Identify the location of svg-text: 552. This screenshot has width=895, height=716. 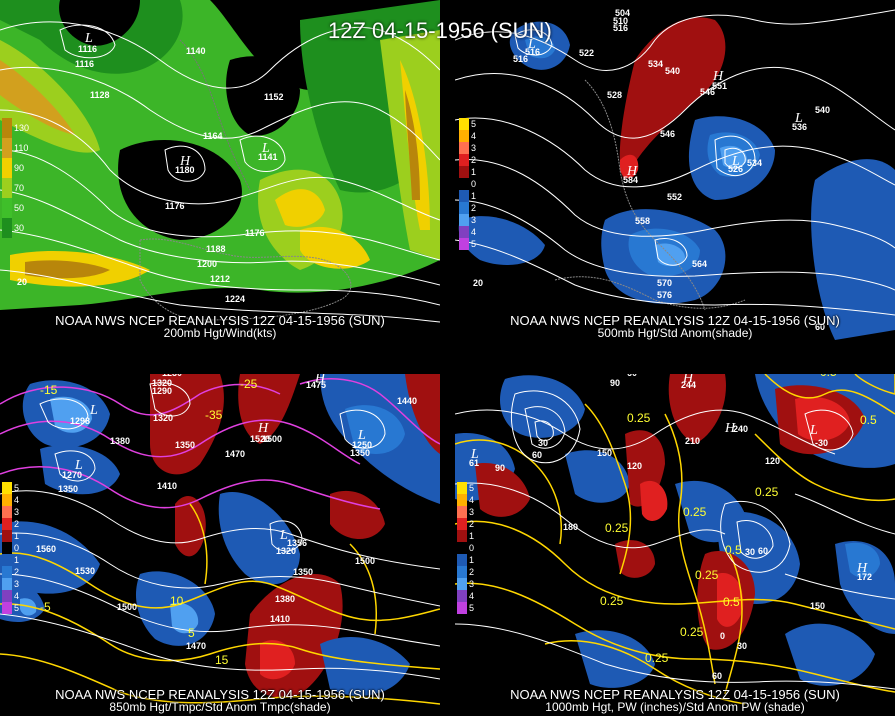
(674, 197).